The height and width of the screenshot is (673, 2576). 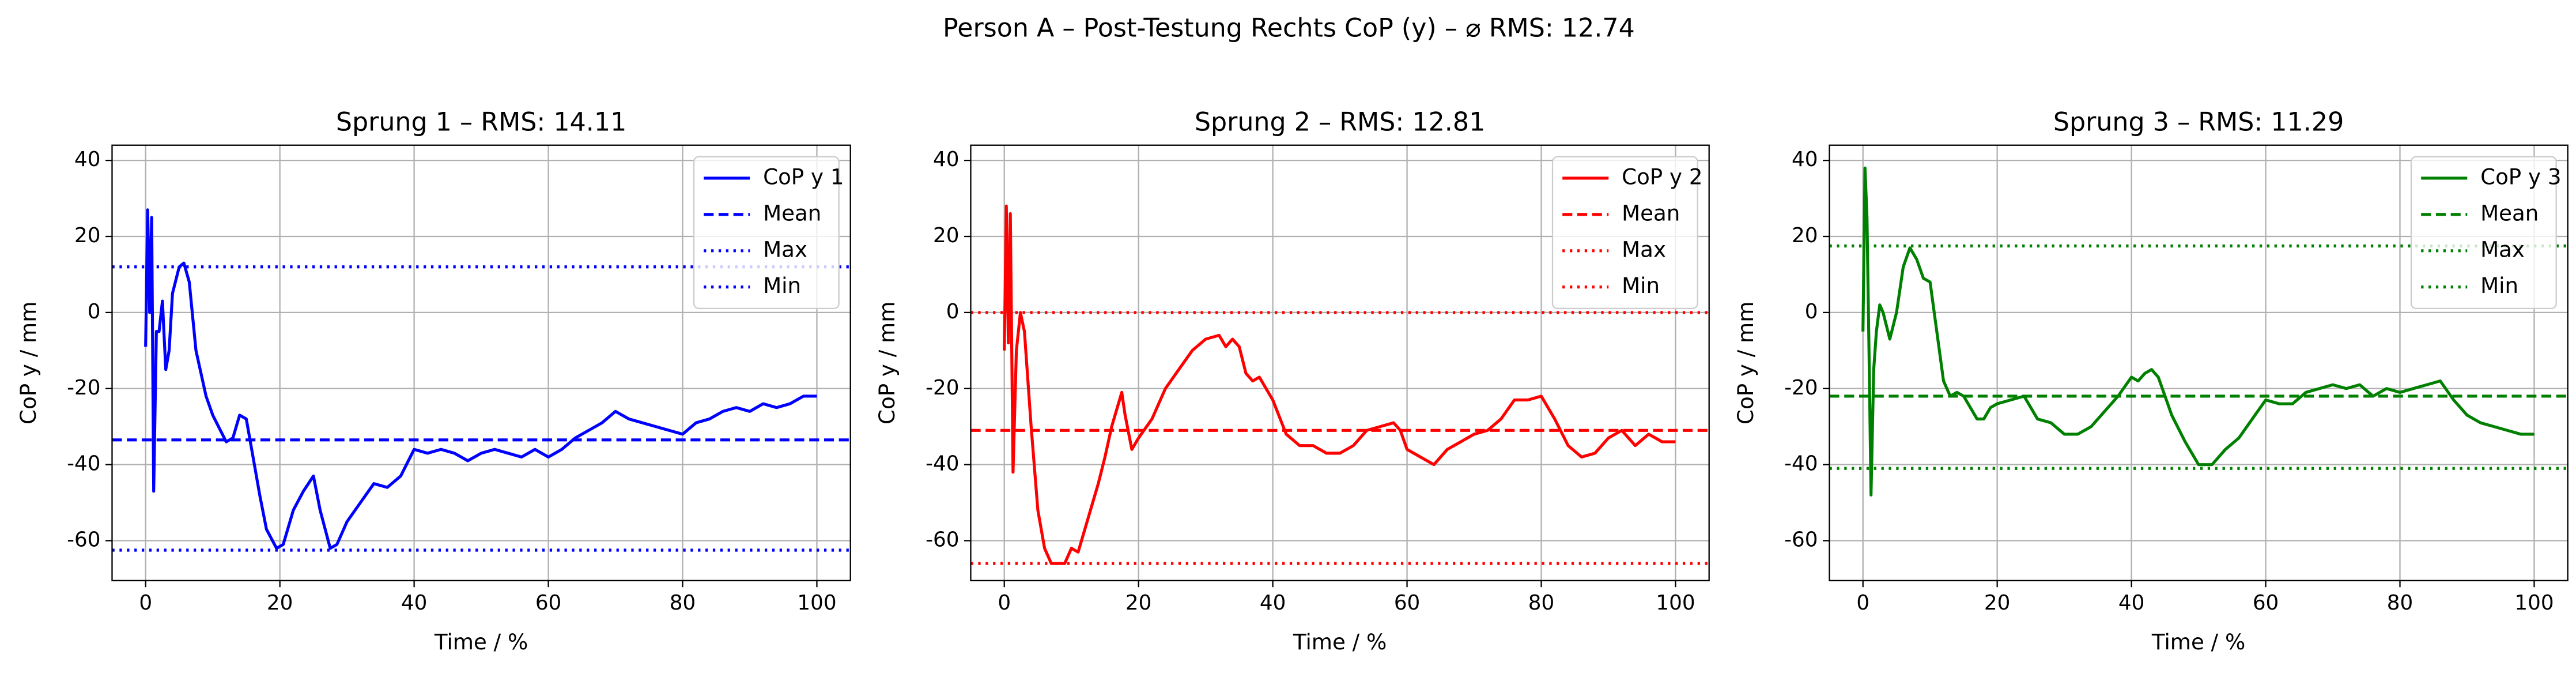 What do you see at coordinates (1662, 176) in the screenshot?
I see `legend-label: CoP y 2` at bounding box center [1662, 176].